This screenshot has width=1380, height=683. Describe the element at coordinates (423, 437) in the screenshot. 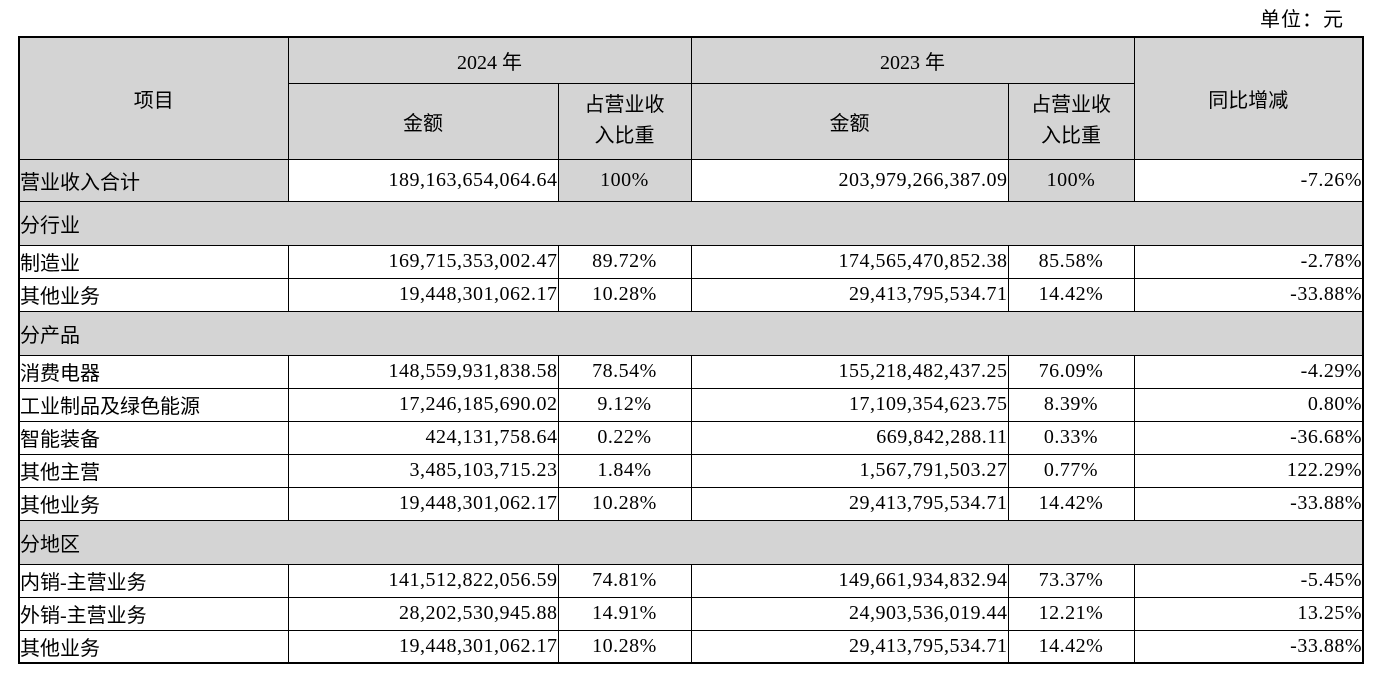

I see `amount-2024-cell: 424,131,758.64` at that location.